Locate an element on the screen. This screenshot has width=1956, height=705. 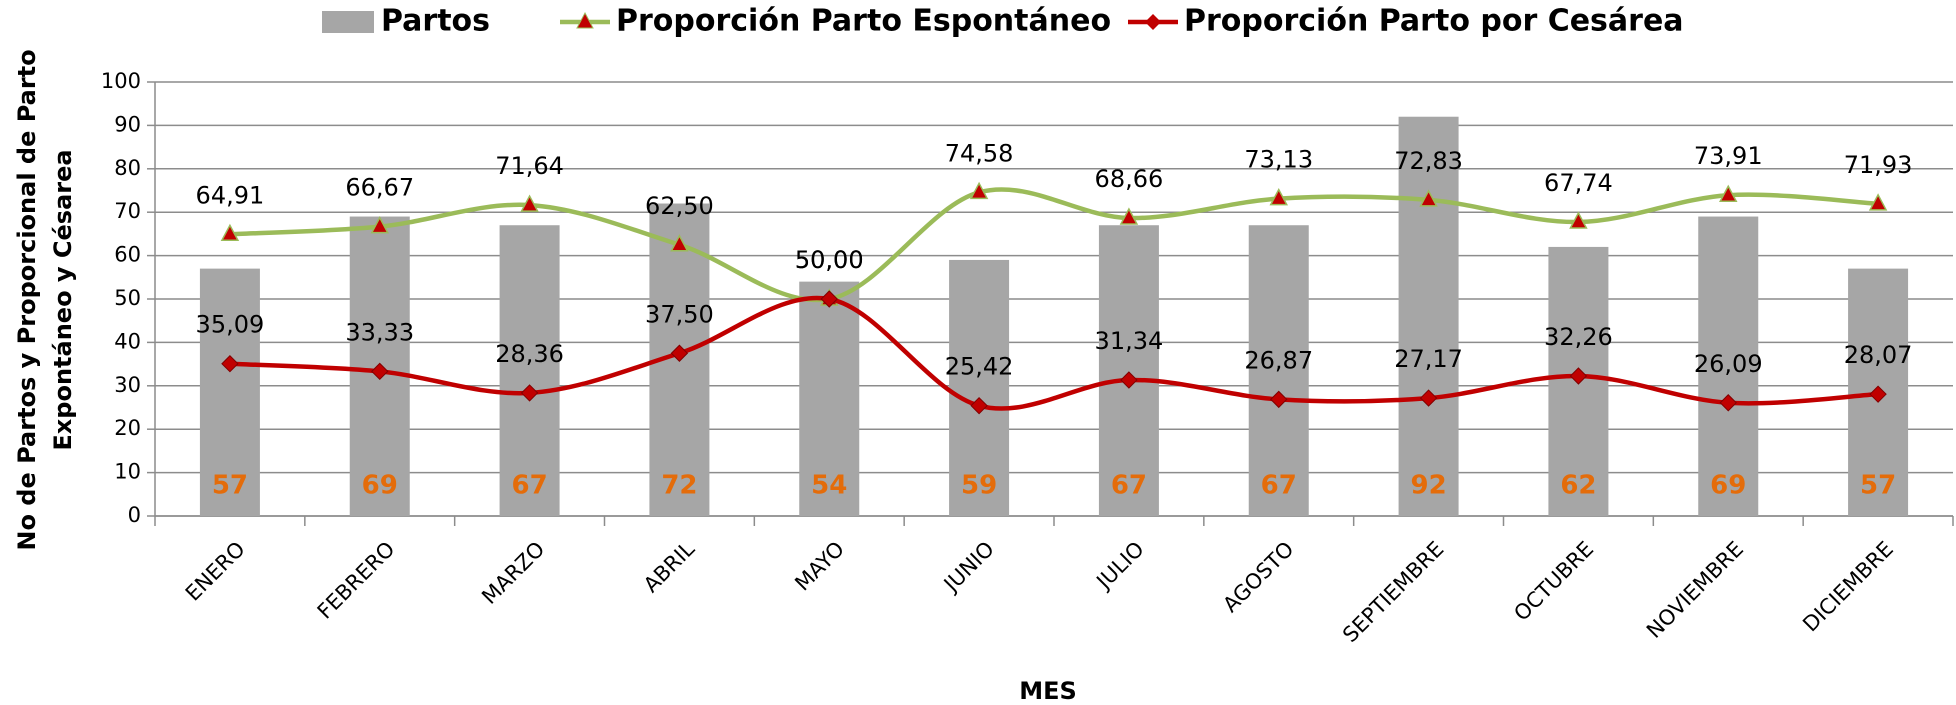
x-tick-label: MARZO is located at coordinates (513, 573).